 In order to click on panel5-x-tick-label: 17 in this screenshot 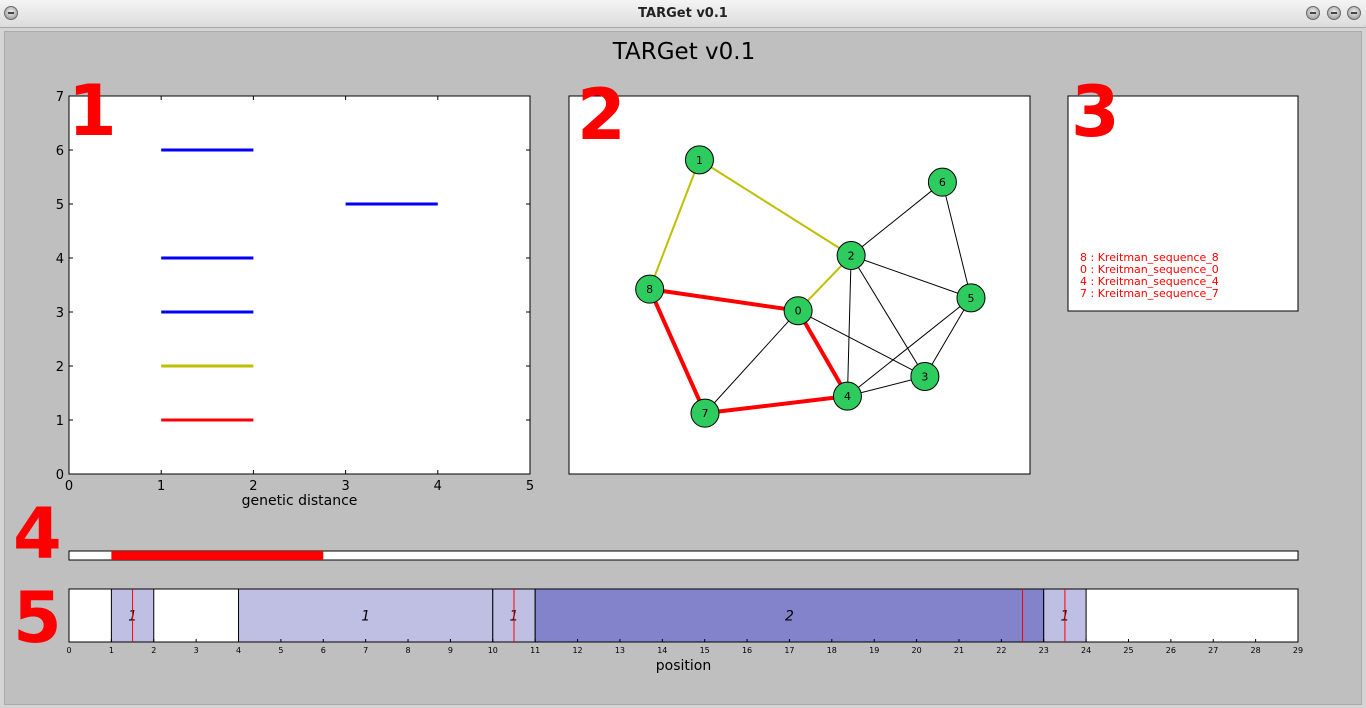, I will do `click(789, 650)`.